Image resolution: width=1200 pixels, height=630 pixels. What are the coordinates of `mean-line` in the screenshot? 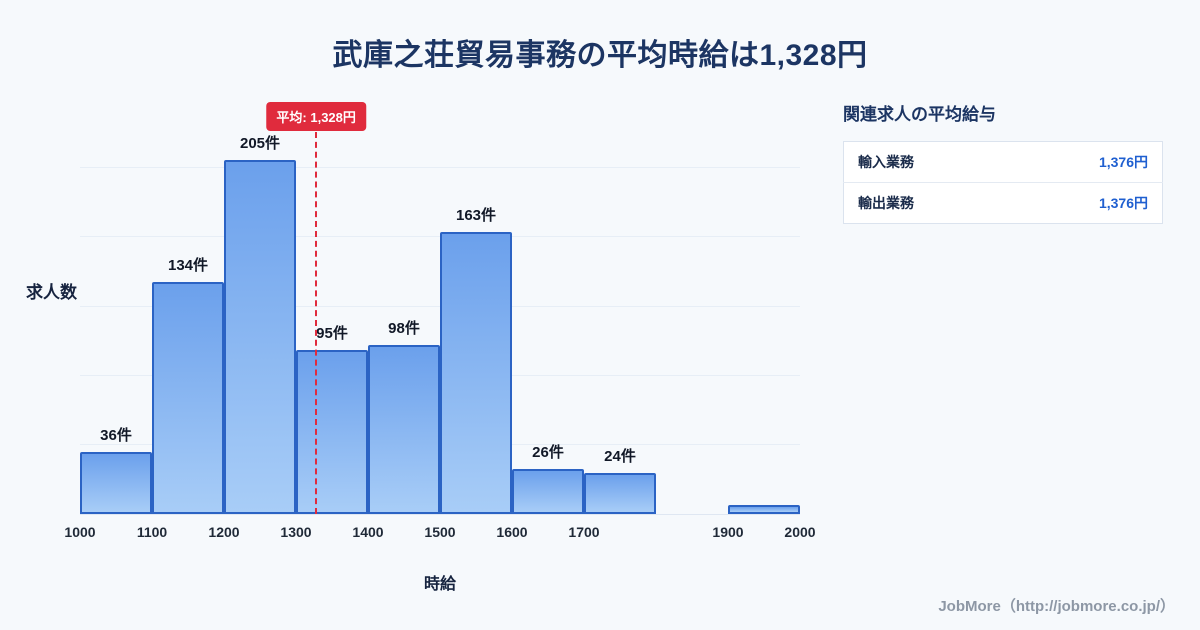 It's located at (316, 323).